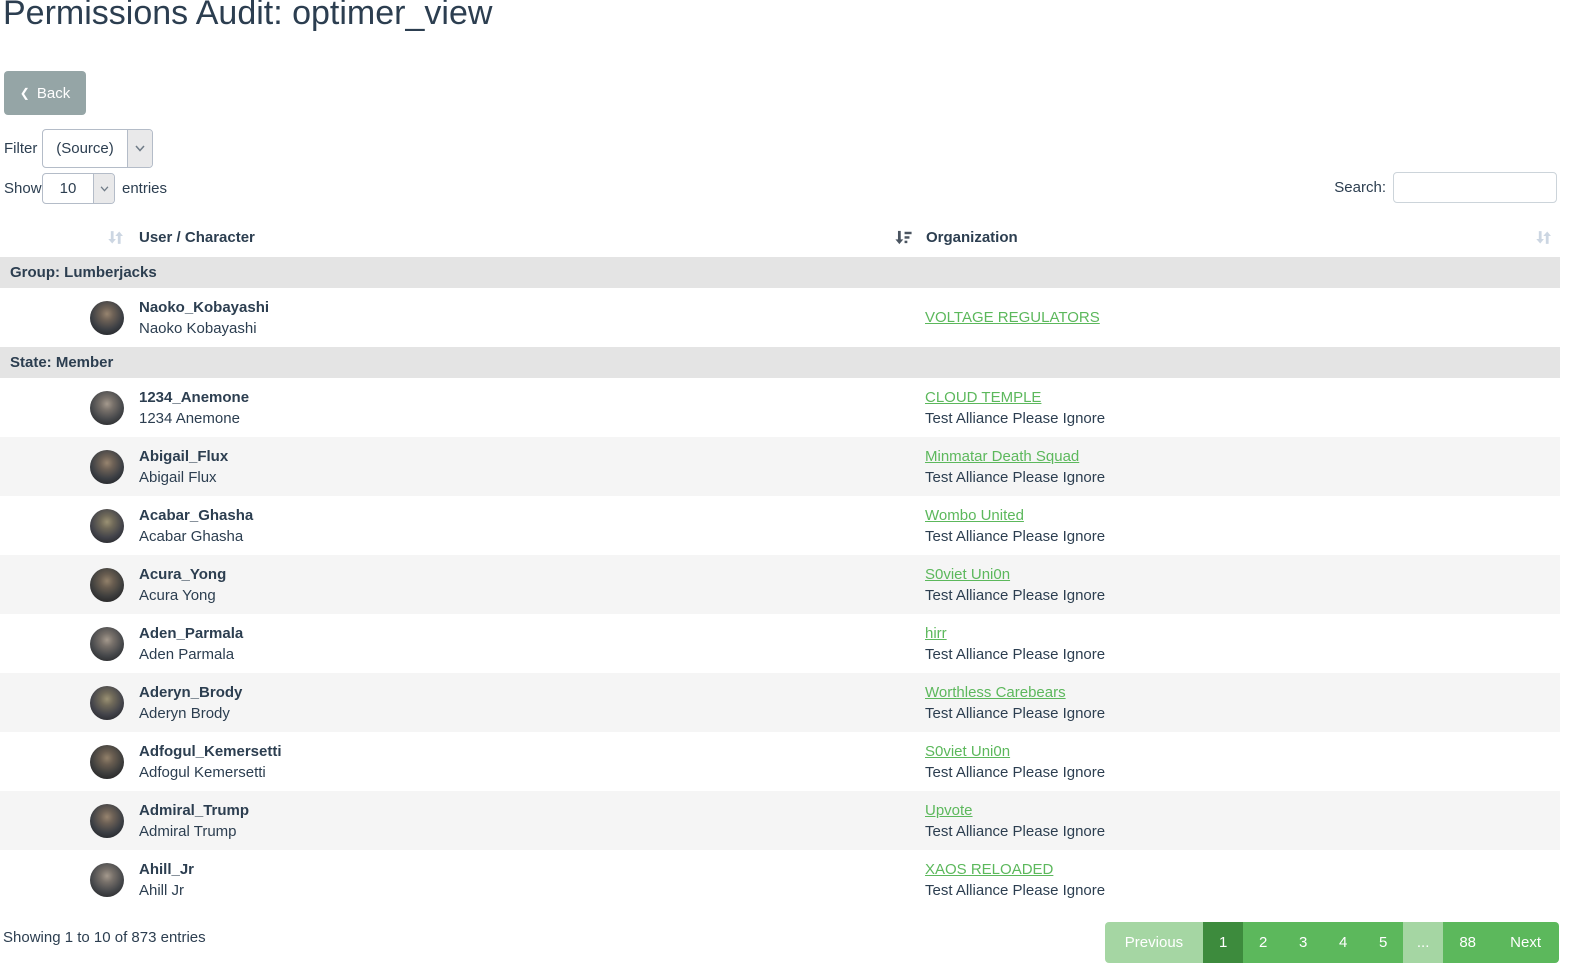 The width and height of the screenshot is (1579, 975). I want to click on user-character-cell: Abigail_Flux Abigail Flux, so click(510, 467).